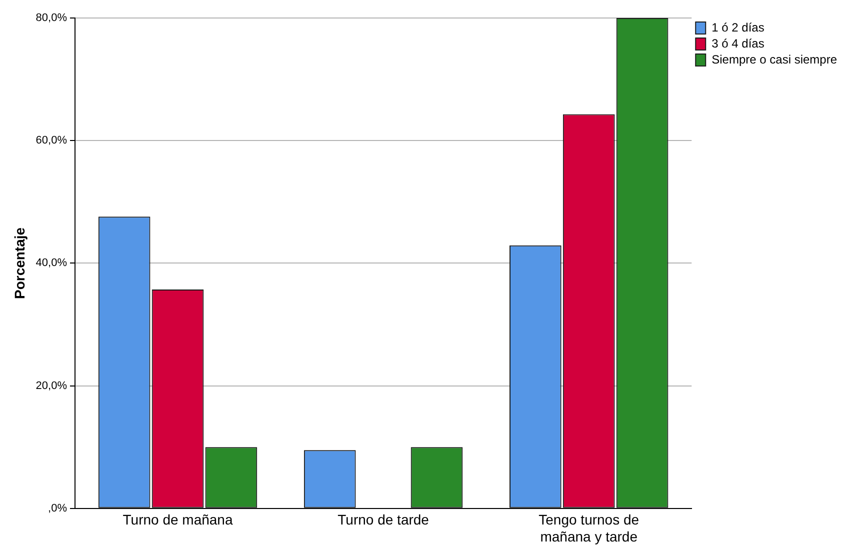  I want to click on x-tick-label: Tengo turnos de mañana y tarde, so click(589, 528).